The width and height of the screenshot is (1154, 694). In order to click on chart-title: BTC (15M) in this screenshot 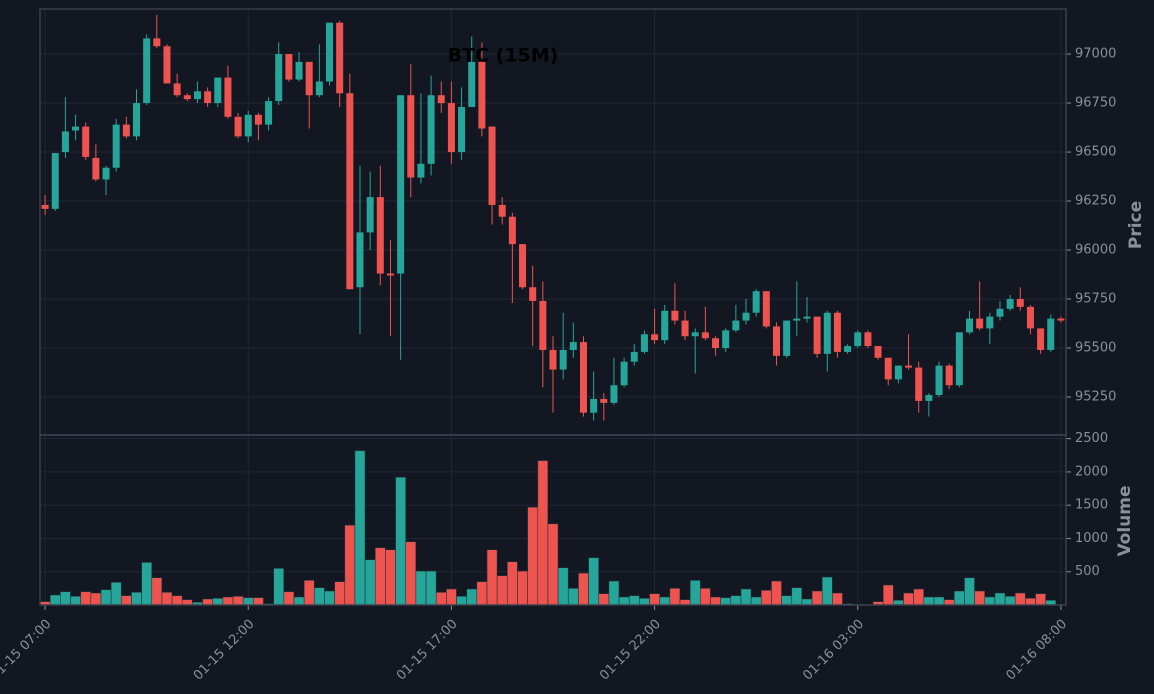, I will do `click(503, 56)`.